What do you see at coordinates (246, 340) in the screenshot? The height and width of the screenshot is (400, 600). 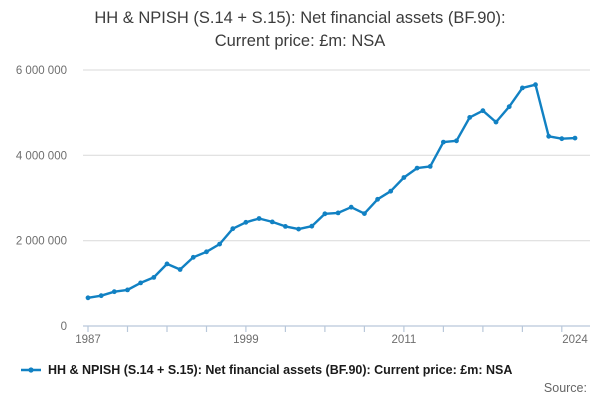 I see `x-axis-tick-label: 1999` at bounding box center [246, 340].